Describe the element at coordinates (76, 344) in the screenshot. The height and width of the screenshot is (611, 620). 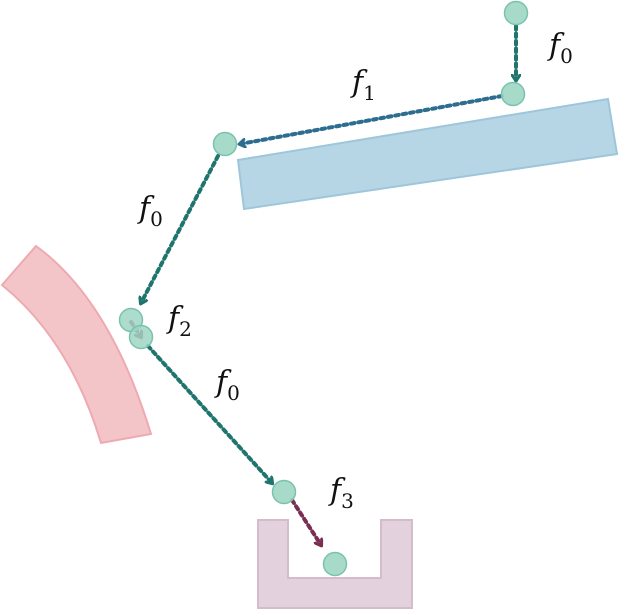
I see `red-curved-surface` at that location.